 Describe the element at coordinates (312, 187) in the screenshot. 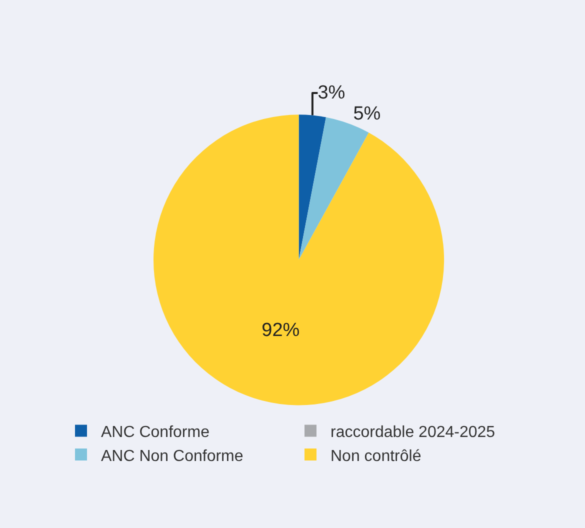

I see `pie-slice` at that location.